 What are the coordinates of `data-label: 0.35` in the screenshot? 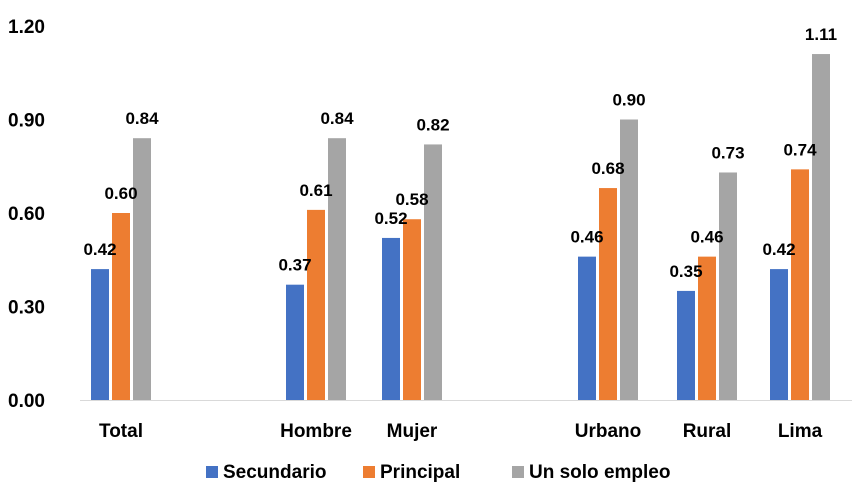 It's located at (685, 271).